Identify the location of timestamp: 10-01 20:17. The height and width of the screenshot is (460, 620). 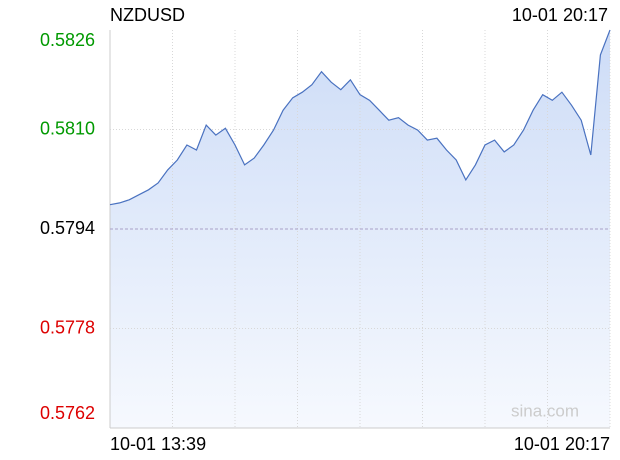
(560, 15).